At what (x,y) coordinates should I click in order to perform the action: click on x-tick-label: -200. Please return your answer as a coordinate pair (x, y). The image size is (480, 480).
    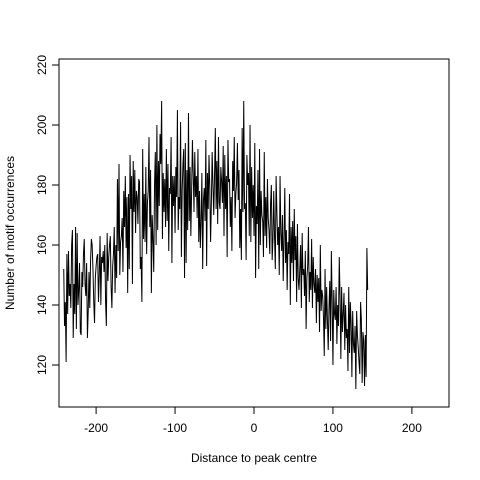
    Looking at the image, I should click on (96, 428).